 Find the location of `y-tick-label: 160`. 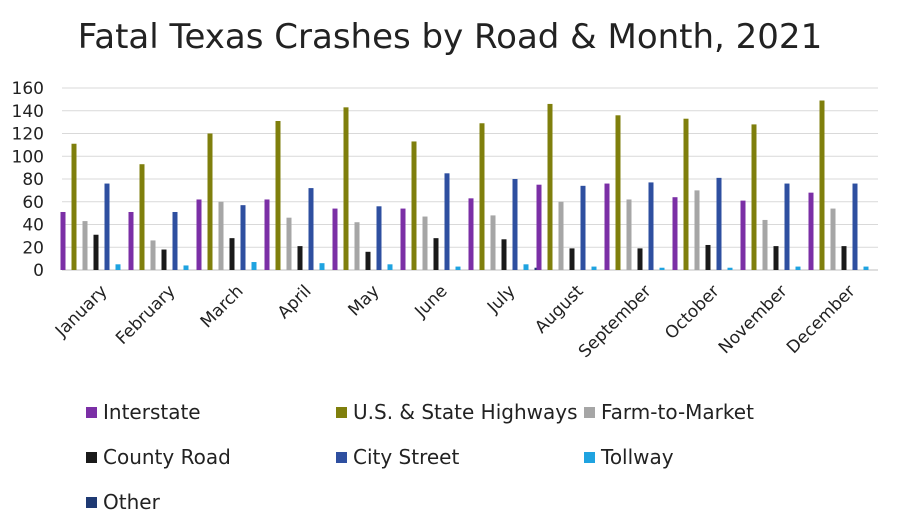

y-tick-label: 160 is located at coordinates (28, 89).